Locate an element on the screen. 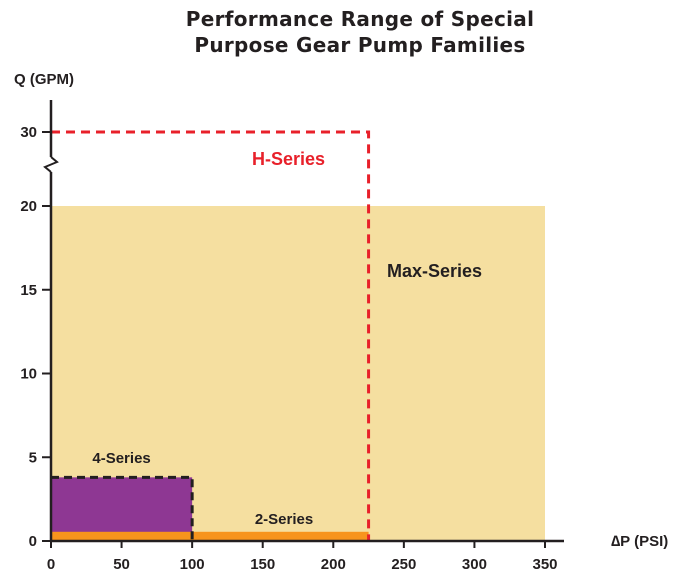 Image resolution: width=685 pixels, height=579 pixels. chart-title-line-2: Purpose Gear Pump Families is located at coordinates (360, 45).